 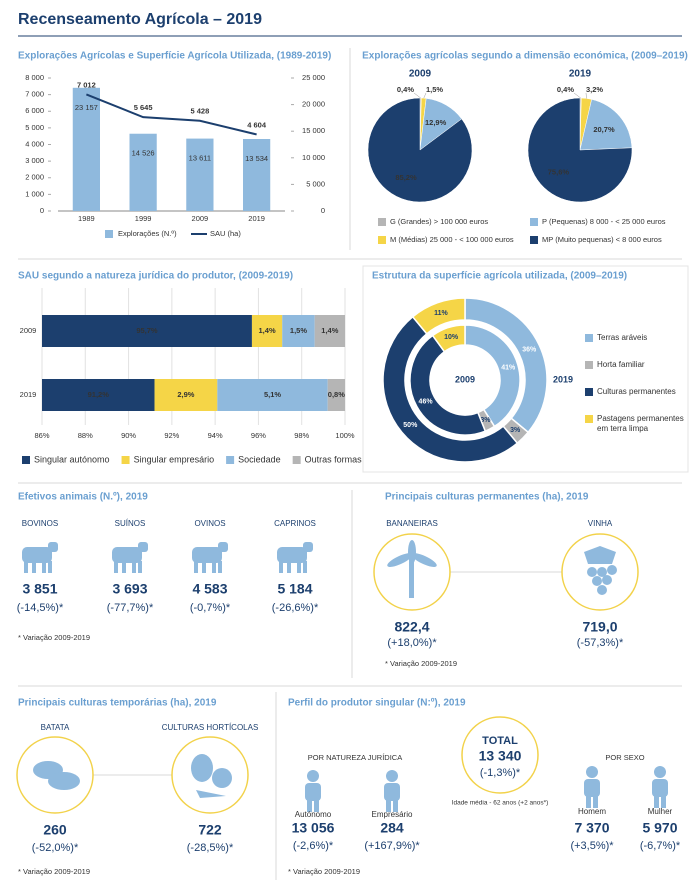 I want to click on legend-label: Outras formas, so click(x=334, y=459).